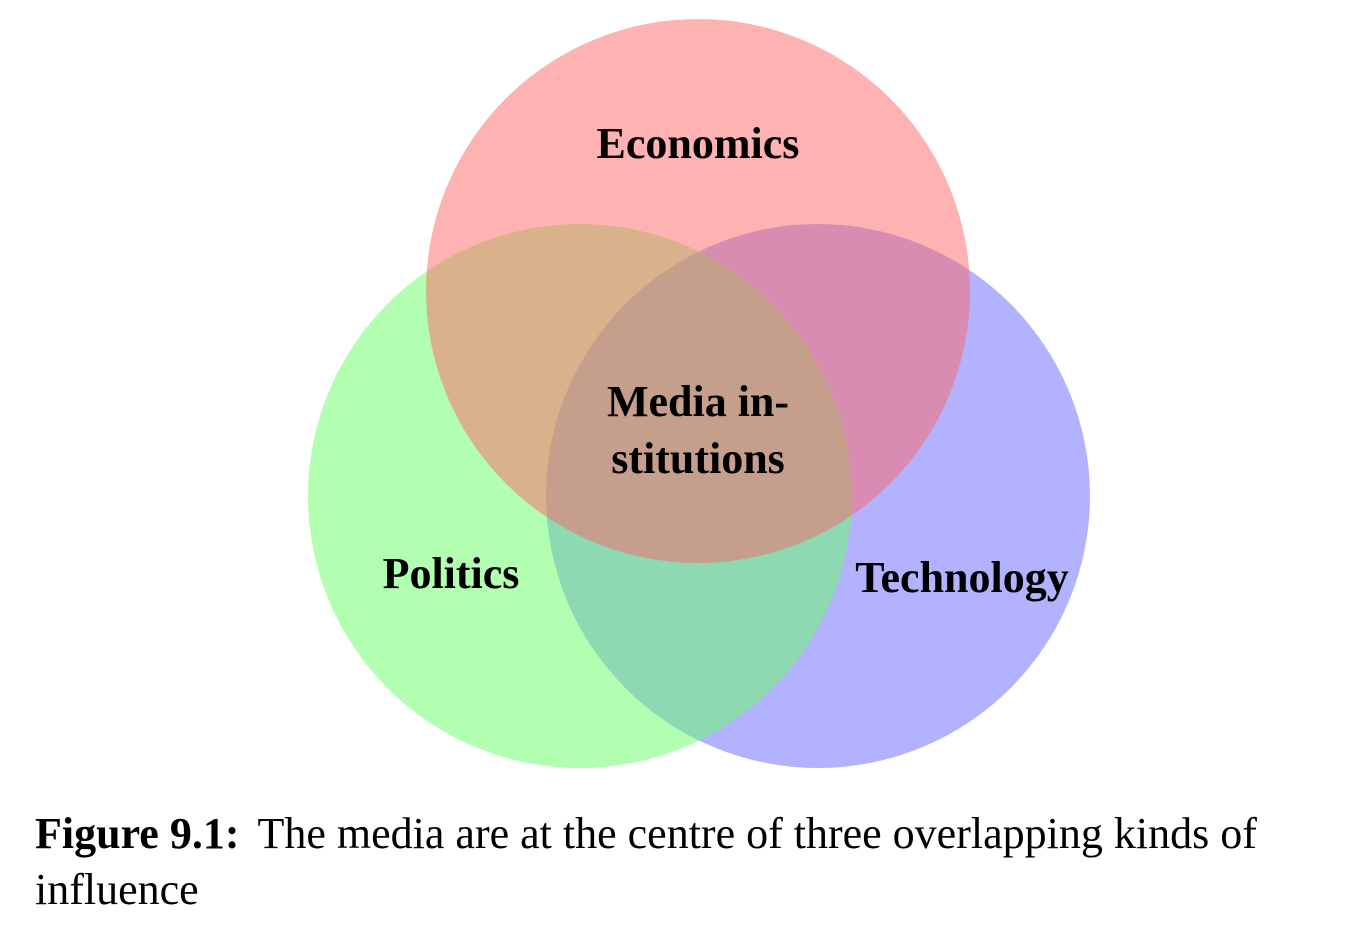 The height and width of the screenshot is (925, 1372). I want to click on center-label-line-1: Media in-, so click(698, 401).